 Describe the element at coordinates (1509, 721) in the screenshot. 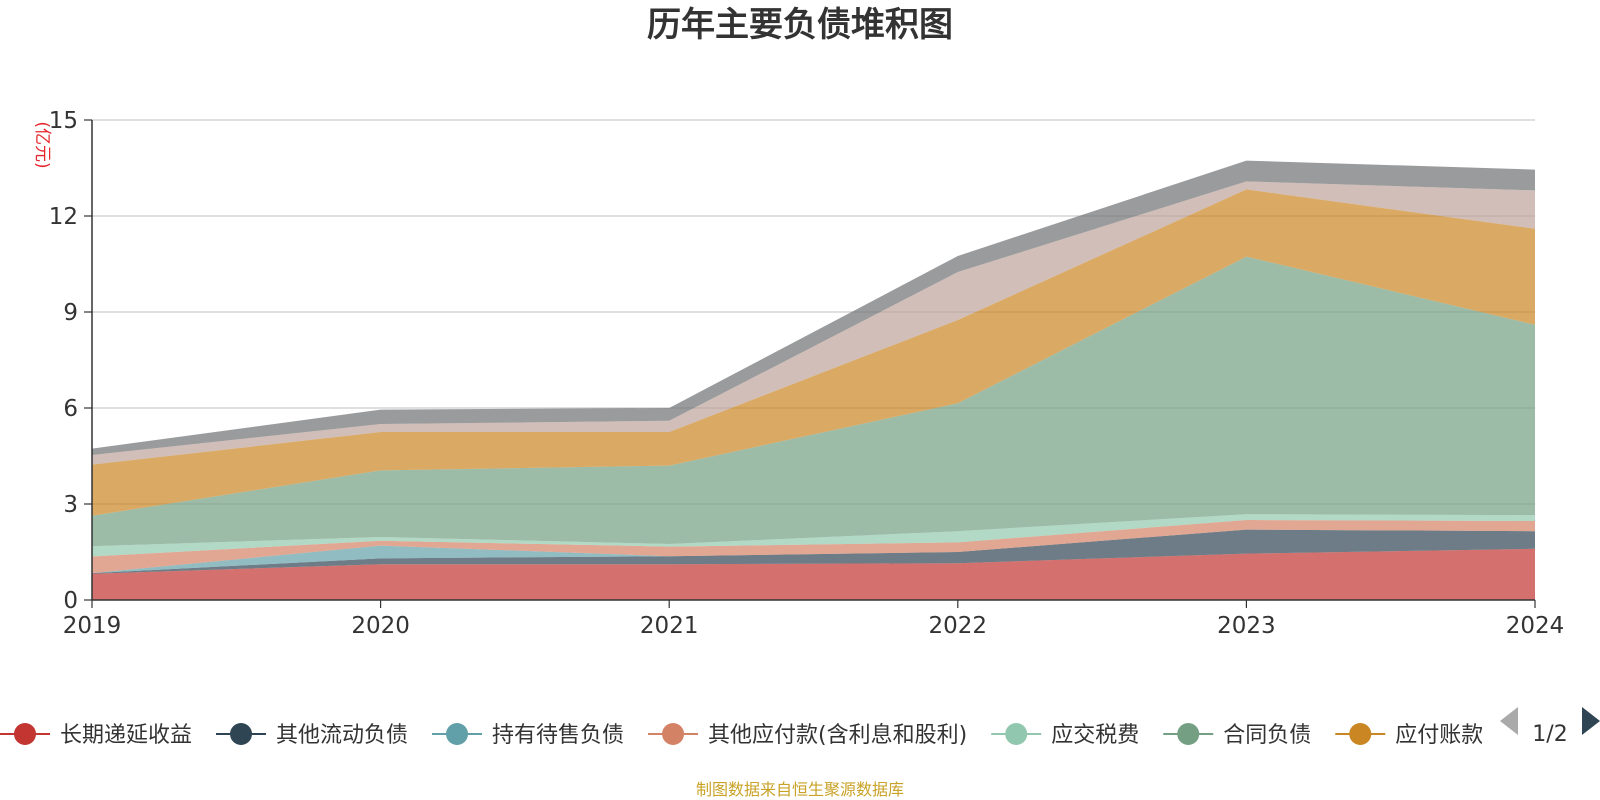

I see `legend-prev-arrow-icon` at that location.